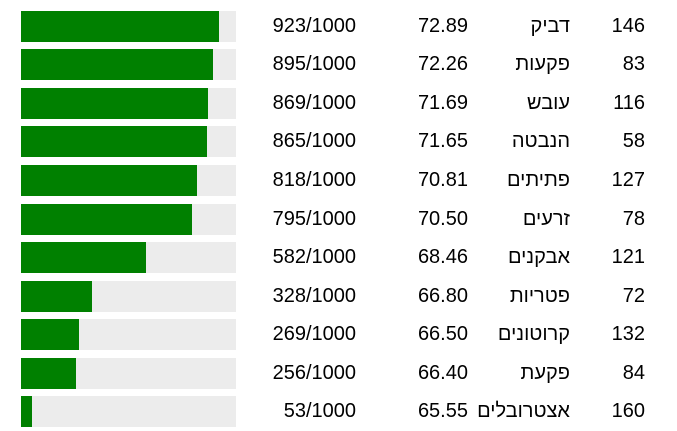 Image resolution: width=677 pixels, height=431 pixels. I want to click on guess-word: הנבטה, so click(540, 141).